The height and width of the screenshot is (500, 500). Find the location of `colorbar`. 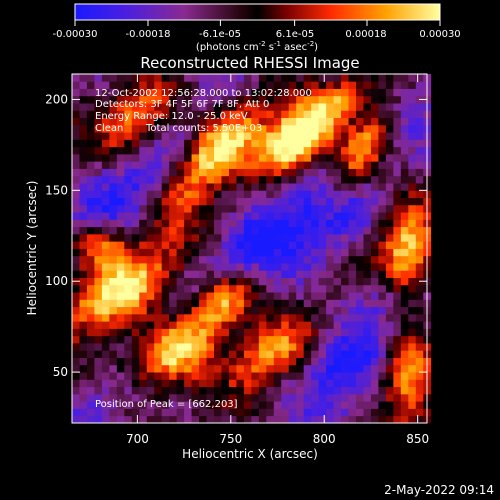

colorbar is located at coordinates (257, 12).